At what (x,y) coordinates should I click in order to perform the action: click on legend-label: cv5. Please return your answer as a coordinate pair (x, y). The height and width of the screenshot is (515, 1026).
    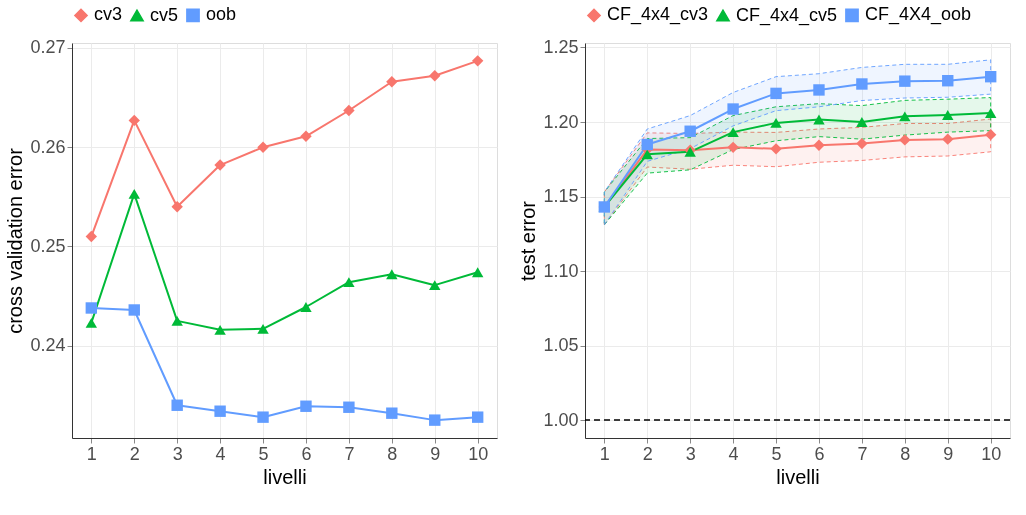
    Looking at the image, I should click on (164, 14).